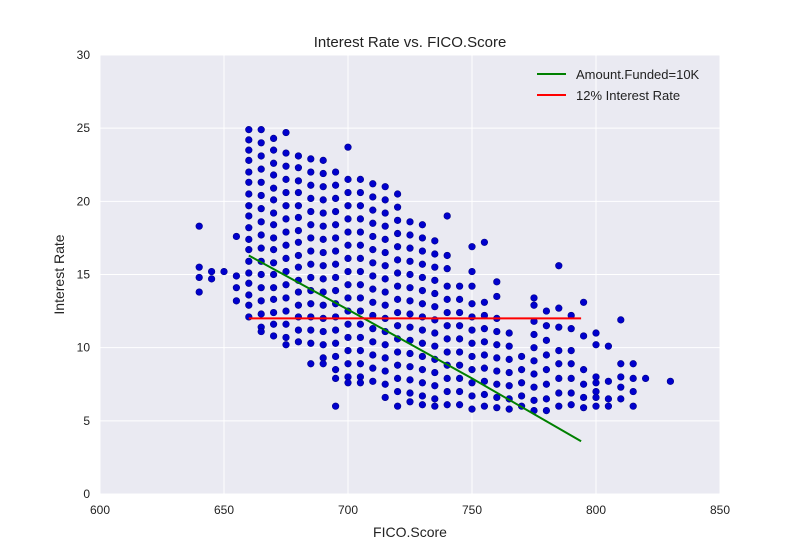 The width and height of the screenshot is (800, 550). What do you see at coordinates (86, 494) in the screenshot?
I see `y-tick-label: 0` at bounding box center [86, 494].